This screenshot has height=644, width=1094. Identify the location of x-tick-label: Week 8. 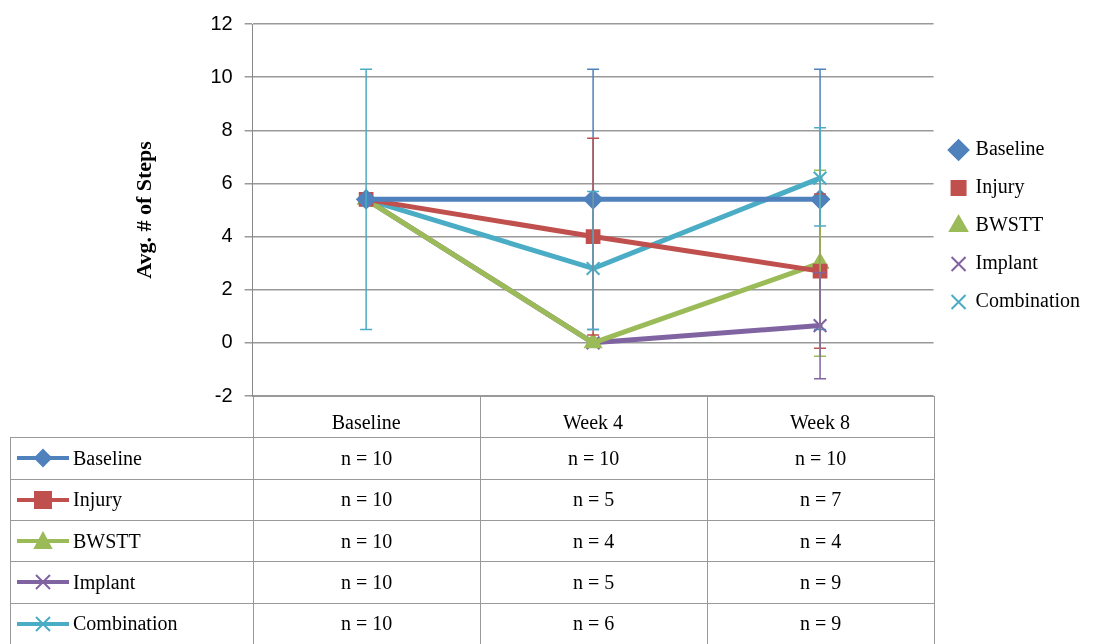
(820, 422).